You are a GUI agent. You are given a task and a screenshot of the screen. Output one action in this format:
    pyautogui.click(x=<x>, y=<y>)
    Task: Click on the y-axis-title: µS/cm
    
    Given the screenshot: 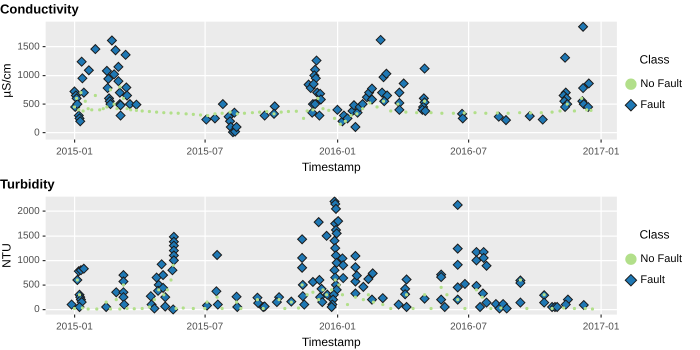 What is the action you would take?
    pyautogui.click(x=7, y=80)
    